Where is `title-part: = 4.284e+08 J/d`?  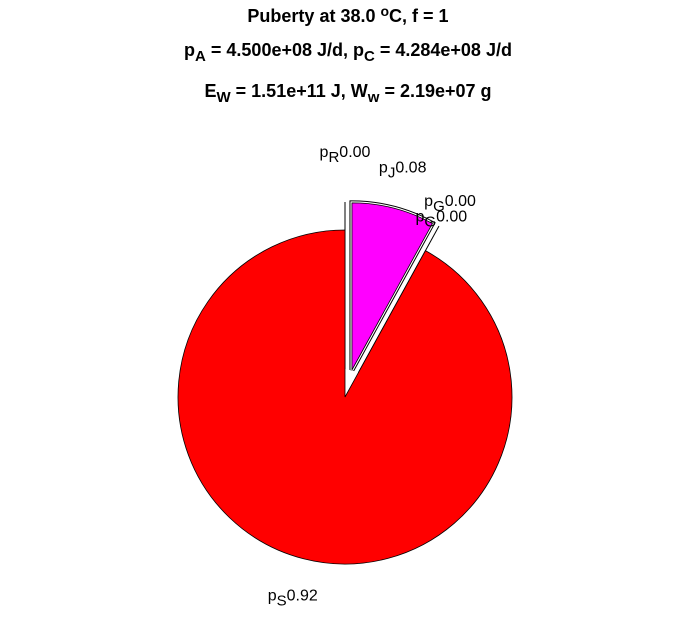
title-part: = 4.284e+08 J/d is located at coordinates (443, 50).